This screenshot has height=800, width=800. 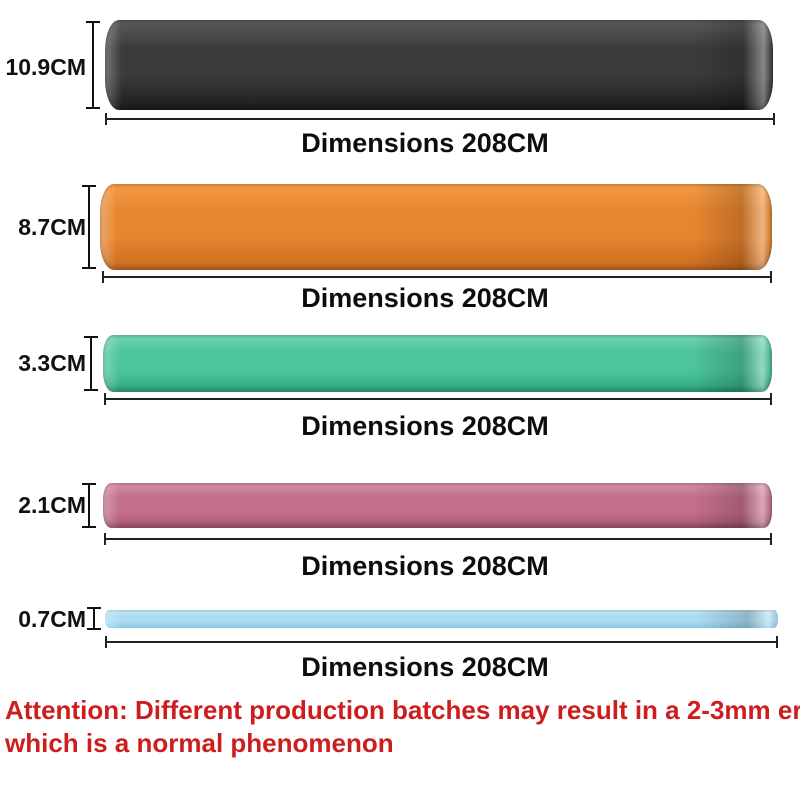 I want to click on band-height-label: 8.7CM, so click(x=52, y=227).